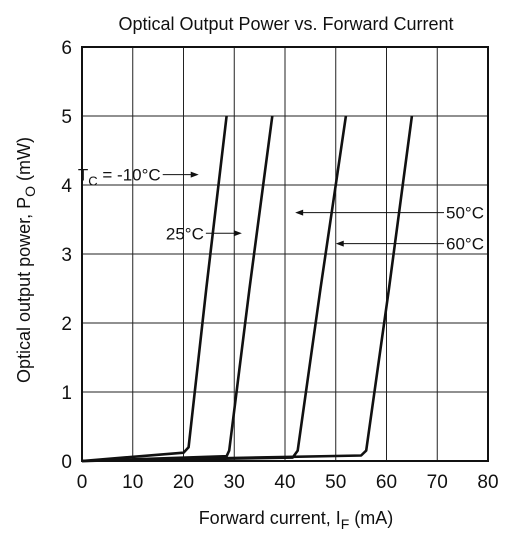 This screenshot has width=515, height=538. I want to click on y-tick-label: 4, so click(66, 186).